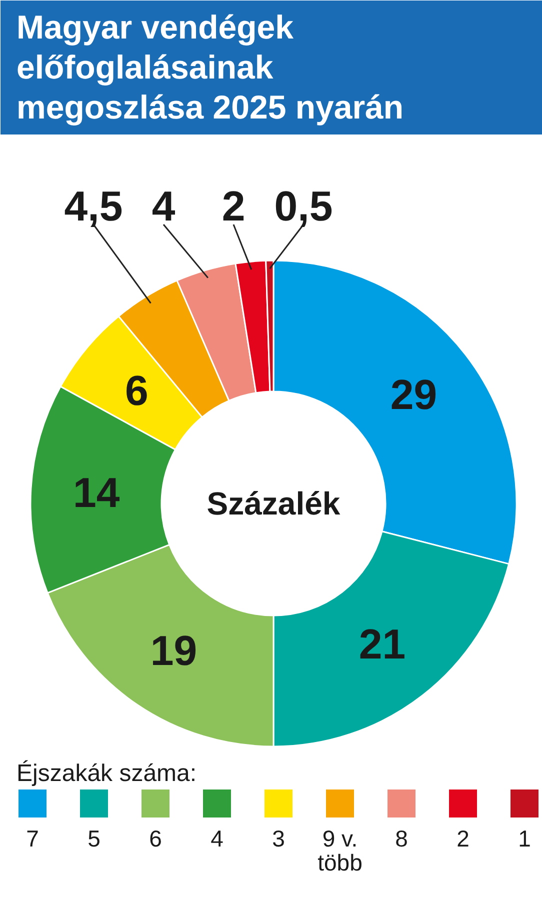  What do you see at coordinates (382, 644) in the screenshot?
I see `data-label: 21` at bounding box center [382, 644].